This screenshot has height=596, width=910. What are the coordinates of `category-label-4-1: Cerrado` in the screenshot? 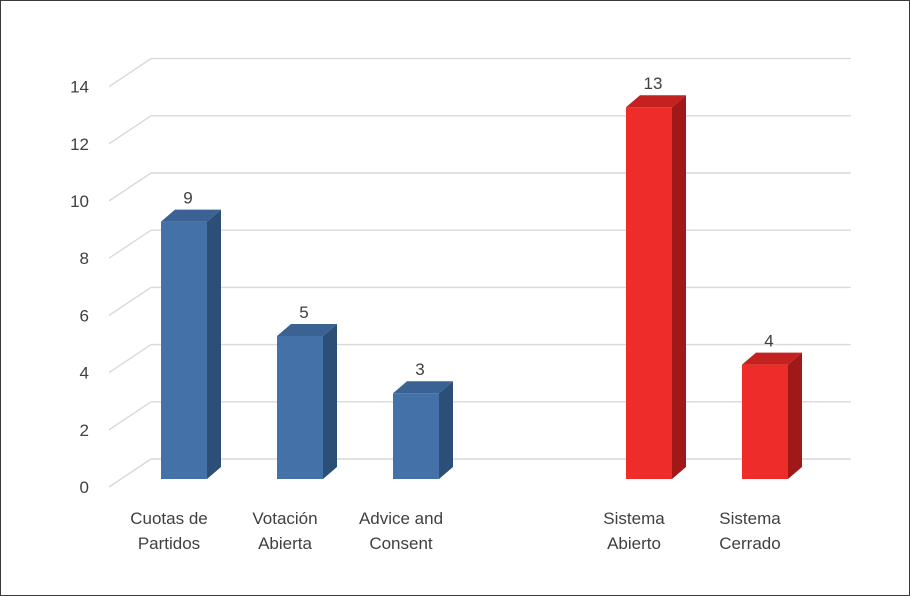 It's located at (749, 543).